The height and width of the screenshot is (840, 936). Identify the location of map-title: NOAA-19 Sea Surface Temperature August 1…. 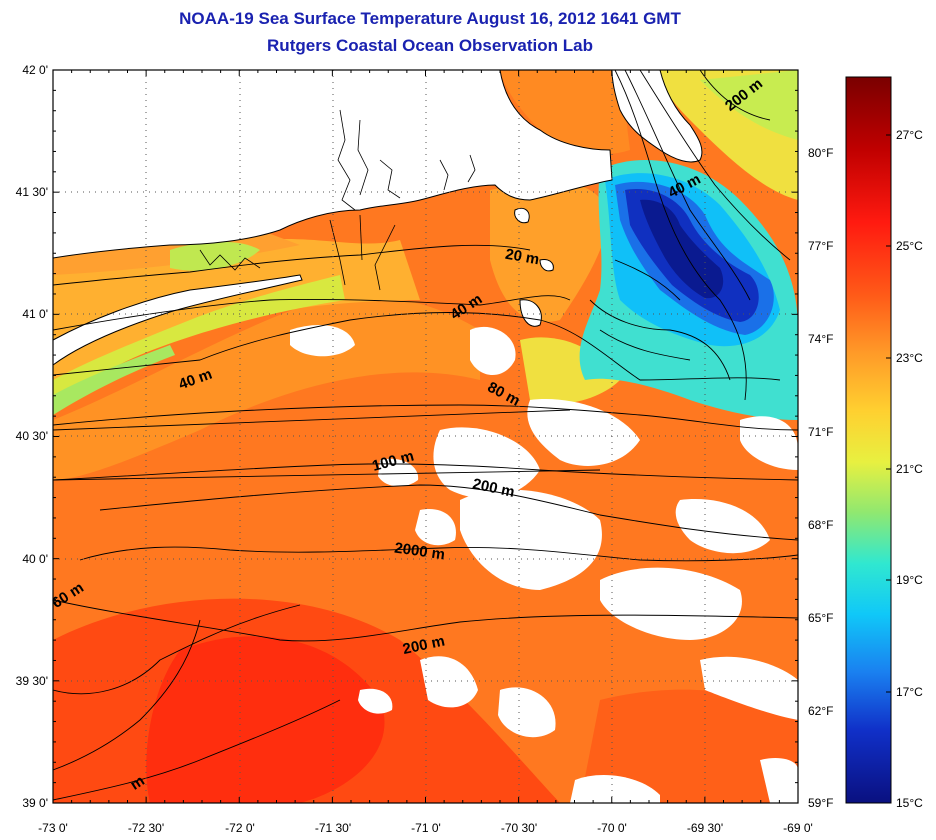
(430, 18).